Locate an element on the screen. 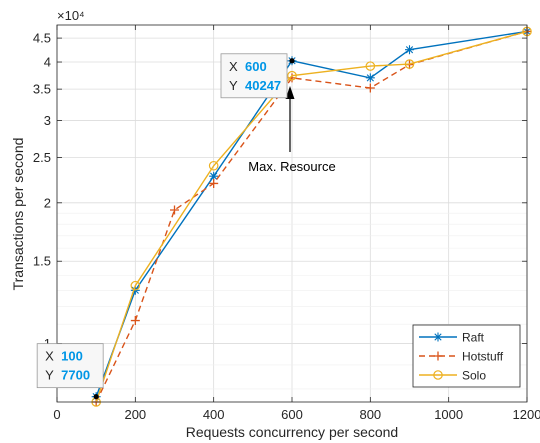  datatip-y-value: 40247 is located at coordinates (263, 85).